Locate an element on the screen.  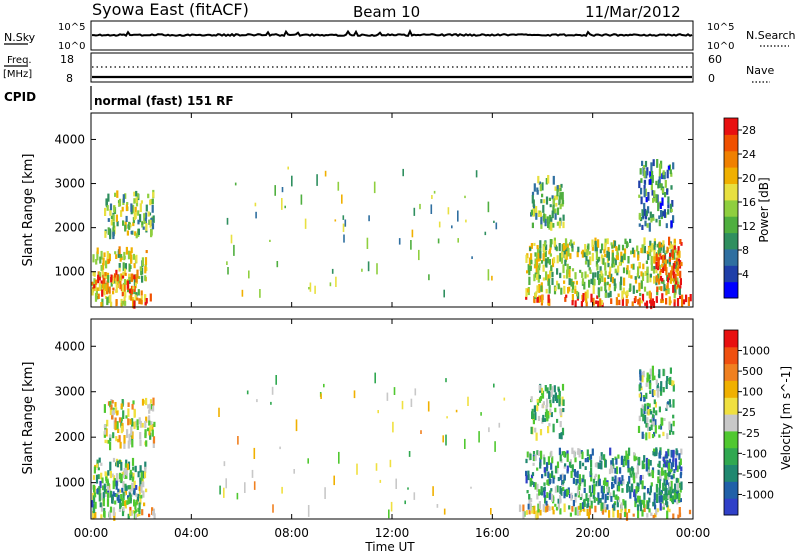
nsky-top-tick: 10^5 is located at coordinates (71, 27).